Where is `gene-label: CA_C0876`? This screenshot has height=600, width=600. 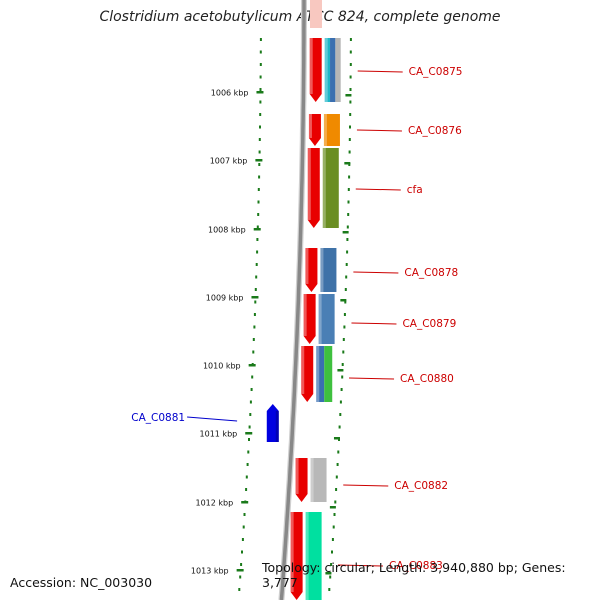
gene-label: CA_C0876 is located at coordinates (435, 131).